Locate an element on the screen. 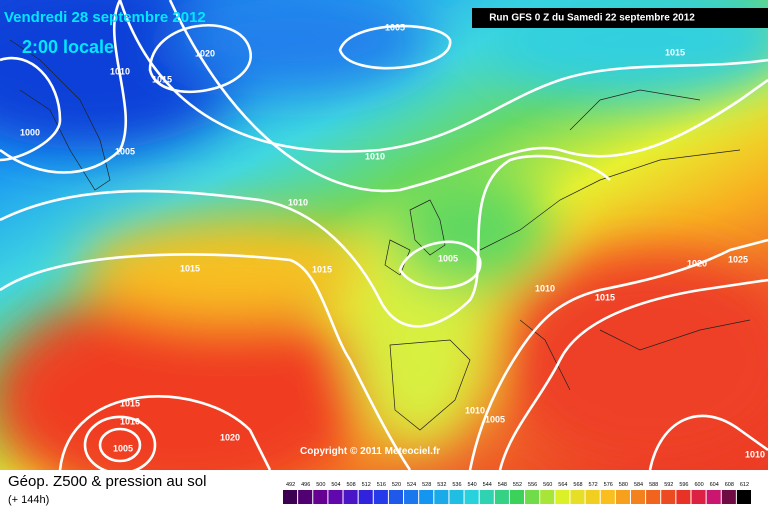 Image resolution: width=768 pixels, height=512 pixels. legend-label: 536 is located at coordinates (456, 485).